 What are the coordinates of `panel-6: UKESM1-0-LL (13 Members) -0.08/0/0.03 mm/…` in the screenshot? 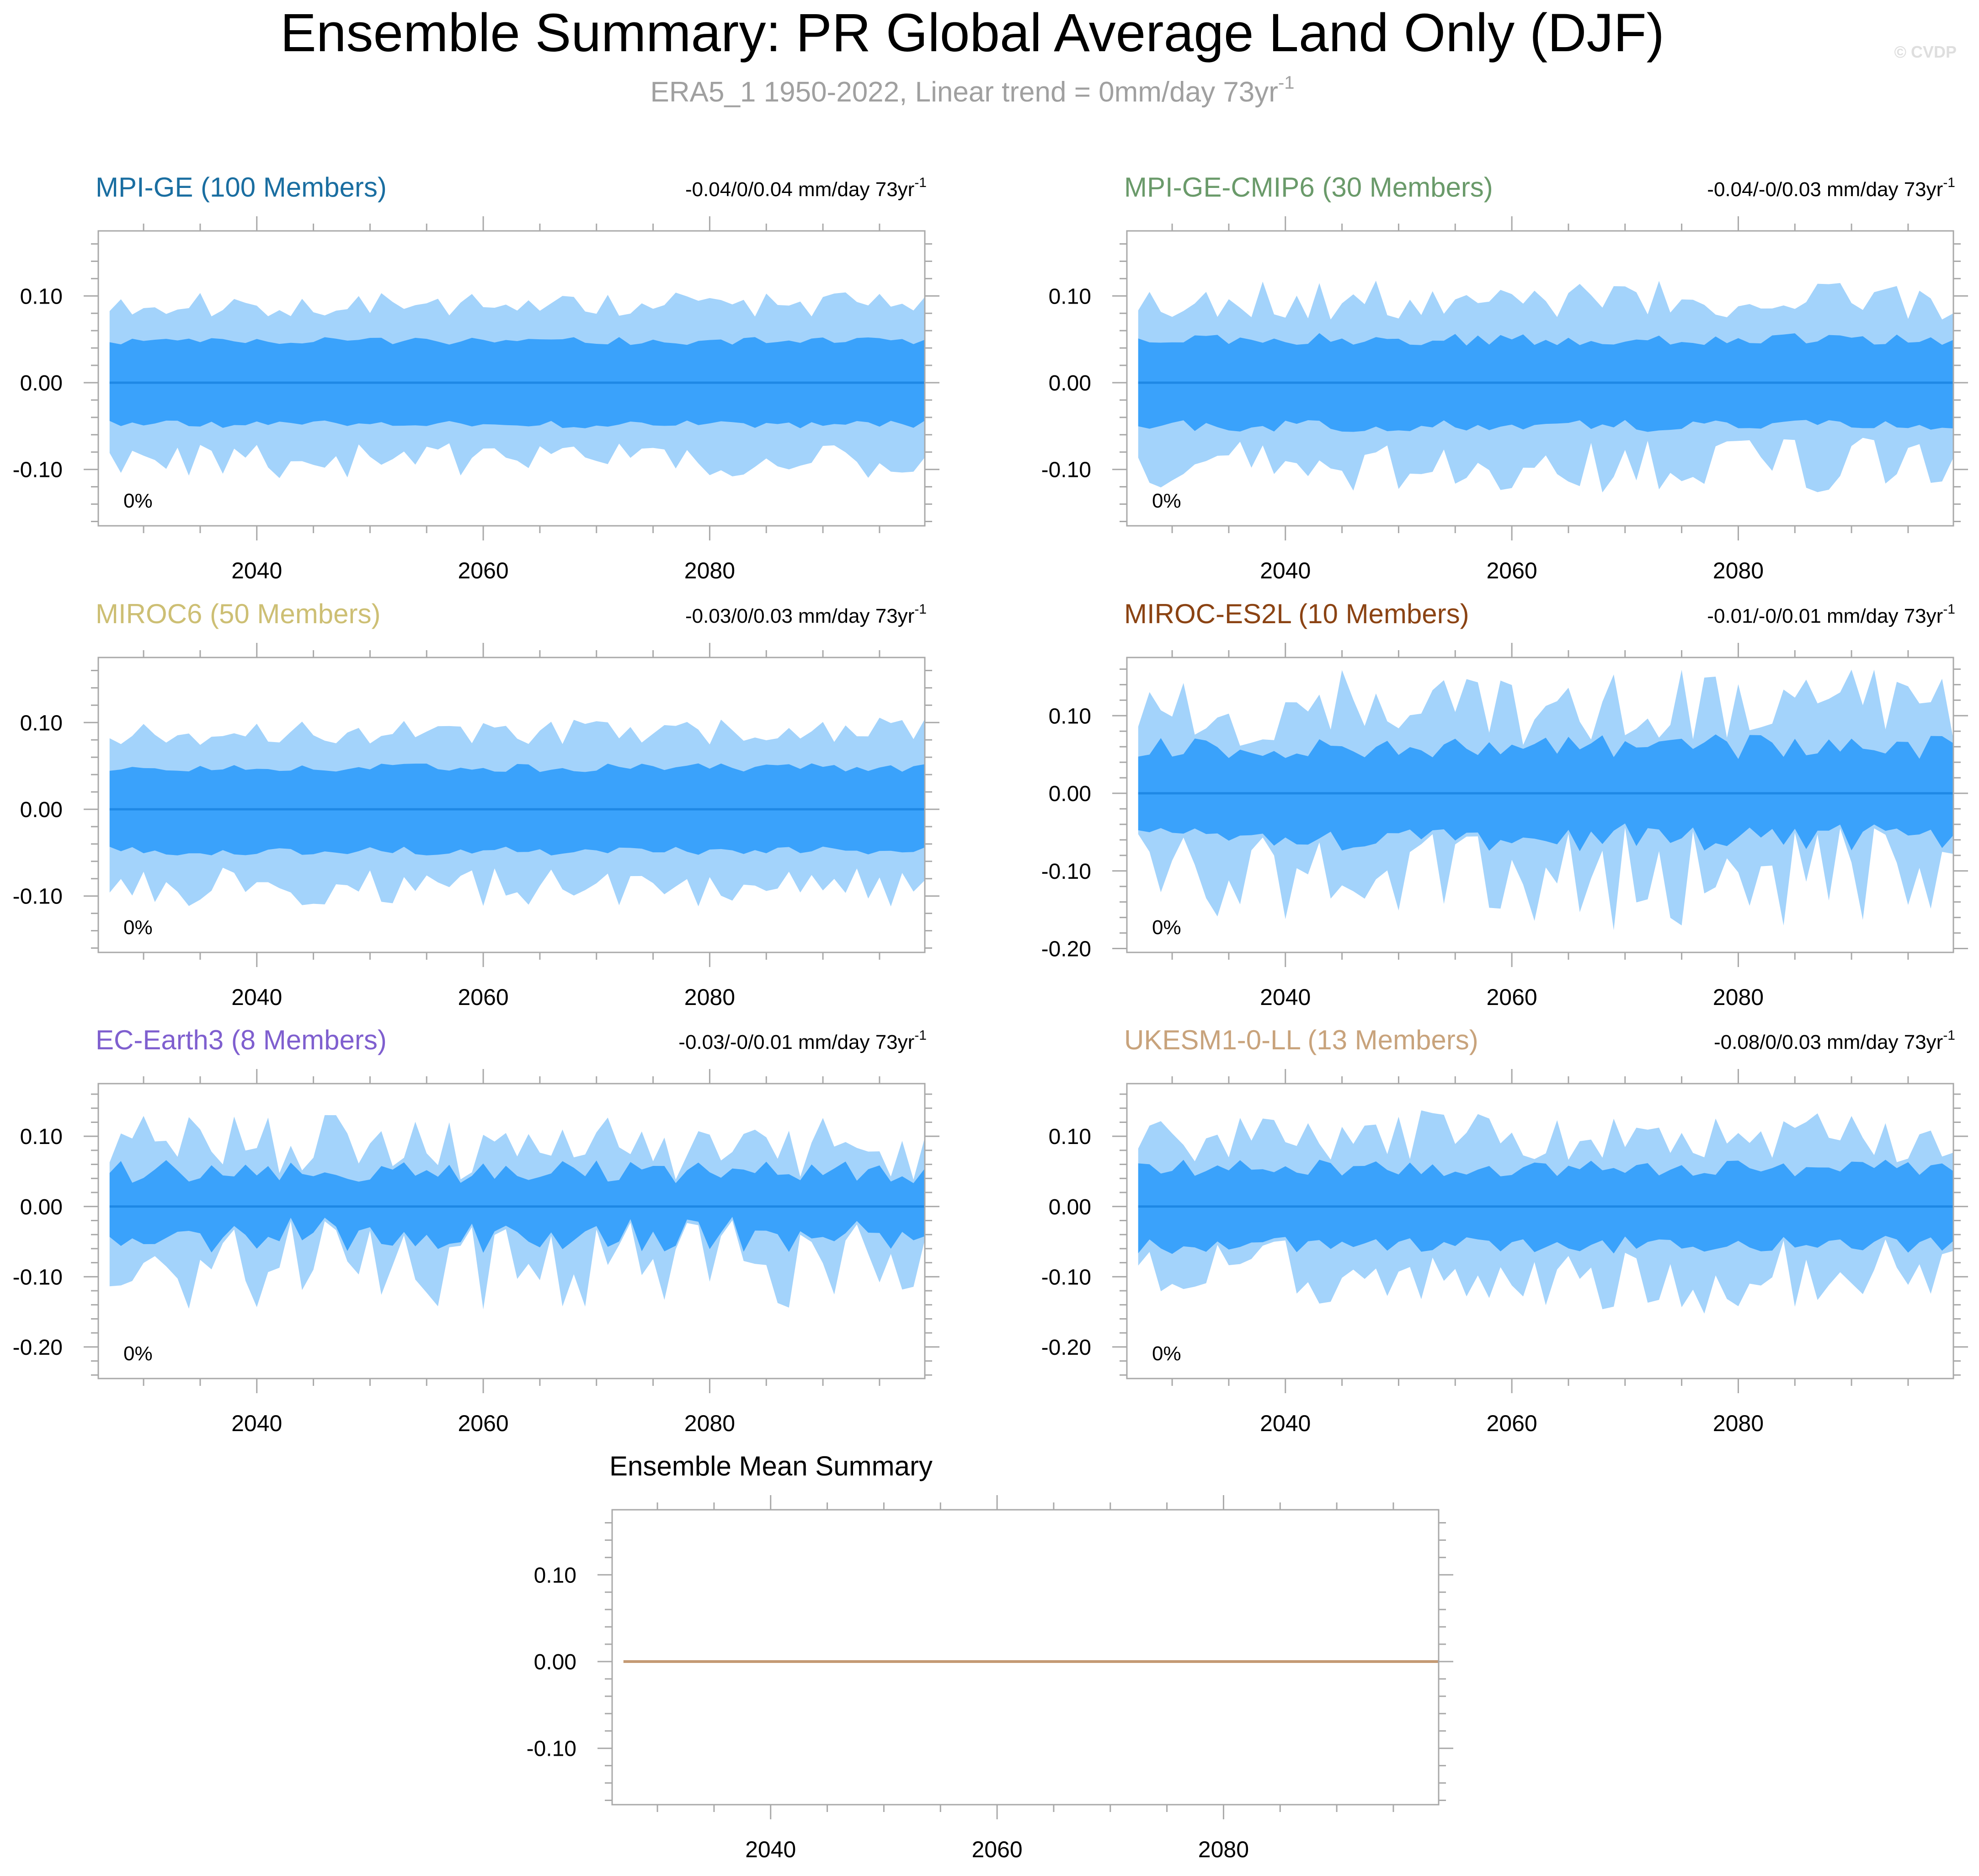 It's located at (1504, 1230).